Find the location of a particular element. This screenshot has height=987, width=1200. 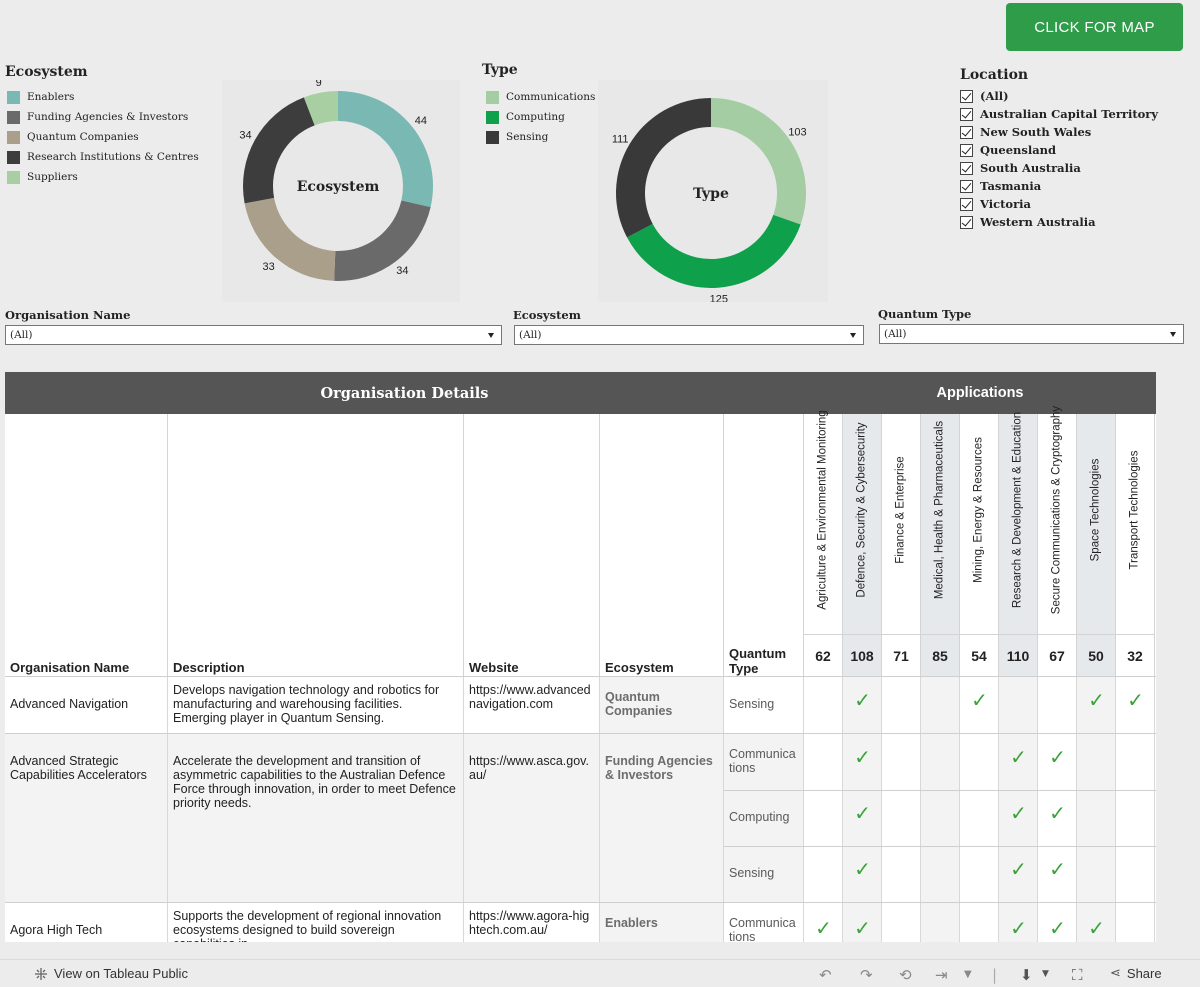

fullscreen-icon: ⛶ is located at coordinates (1077, 975).